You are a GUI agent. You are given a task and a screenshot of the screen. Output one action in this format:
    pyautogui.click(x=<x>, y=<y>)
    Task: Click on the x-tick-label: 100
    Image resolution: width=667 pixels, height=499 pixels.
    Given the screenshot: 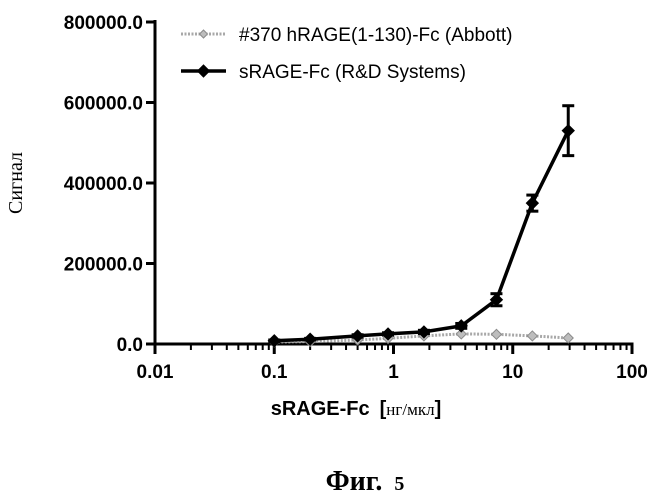 What is the action you would take?
    pyautogui.click(x=632, y=372)
    